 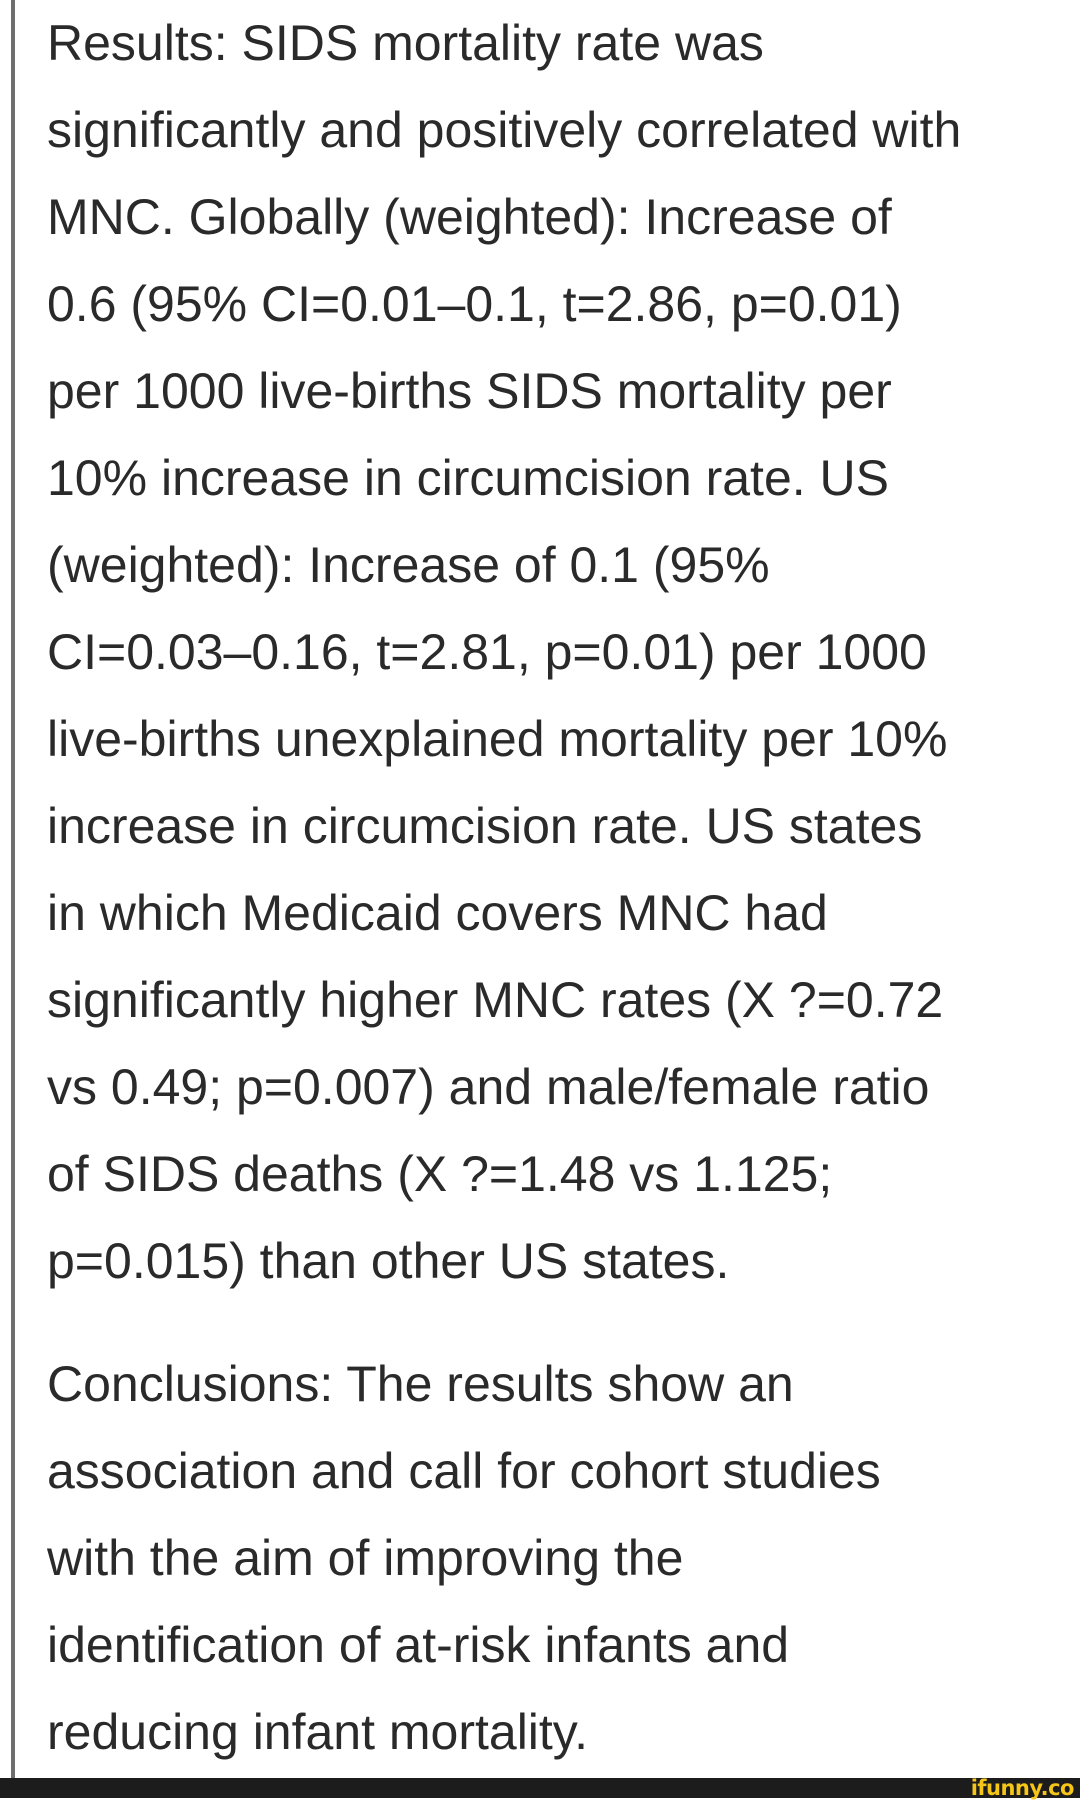 I want to click on text-line: identification of at-risk infants and, so click(x=418, y=1645).